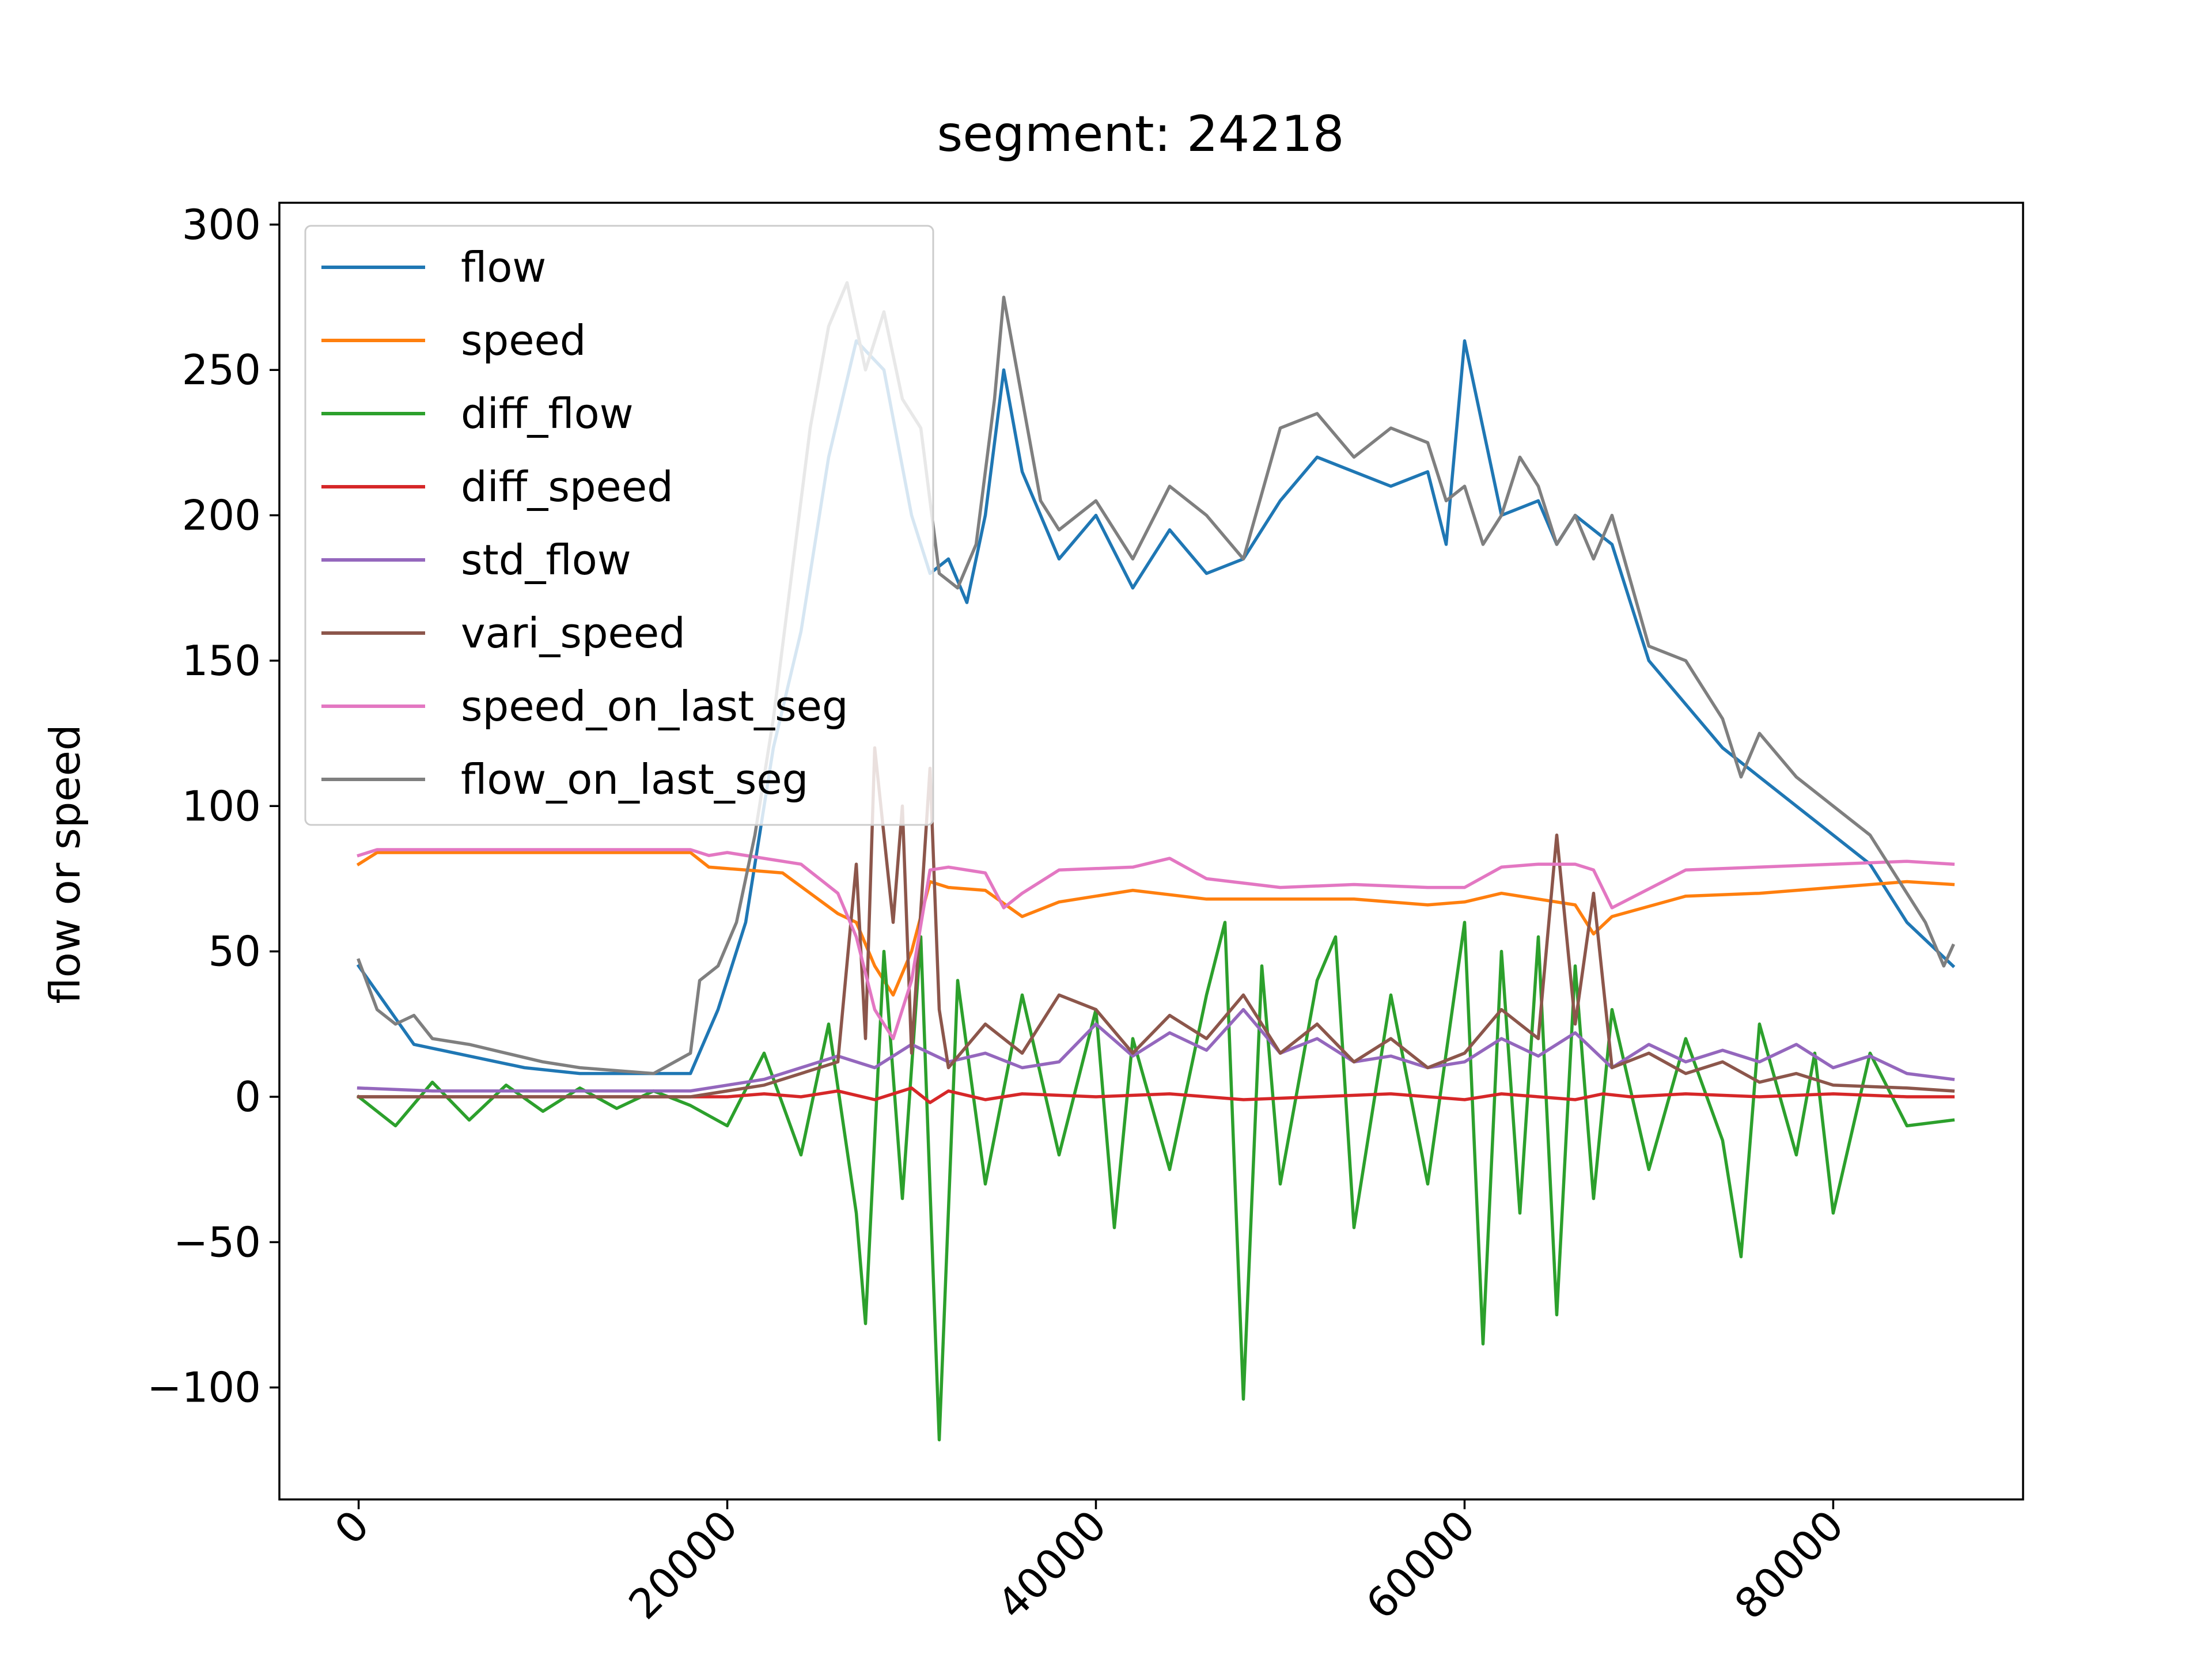 This screenshot has width=2212, height=1659. Describe the element at coordinates (1156, 1050) in the screenshot. I see `series-line-std-flow` at that location.